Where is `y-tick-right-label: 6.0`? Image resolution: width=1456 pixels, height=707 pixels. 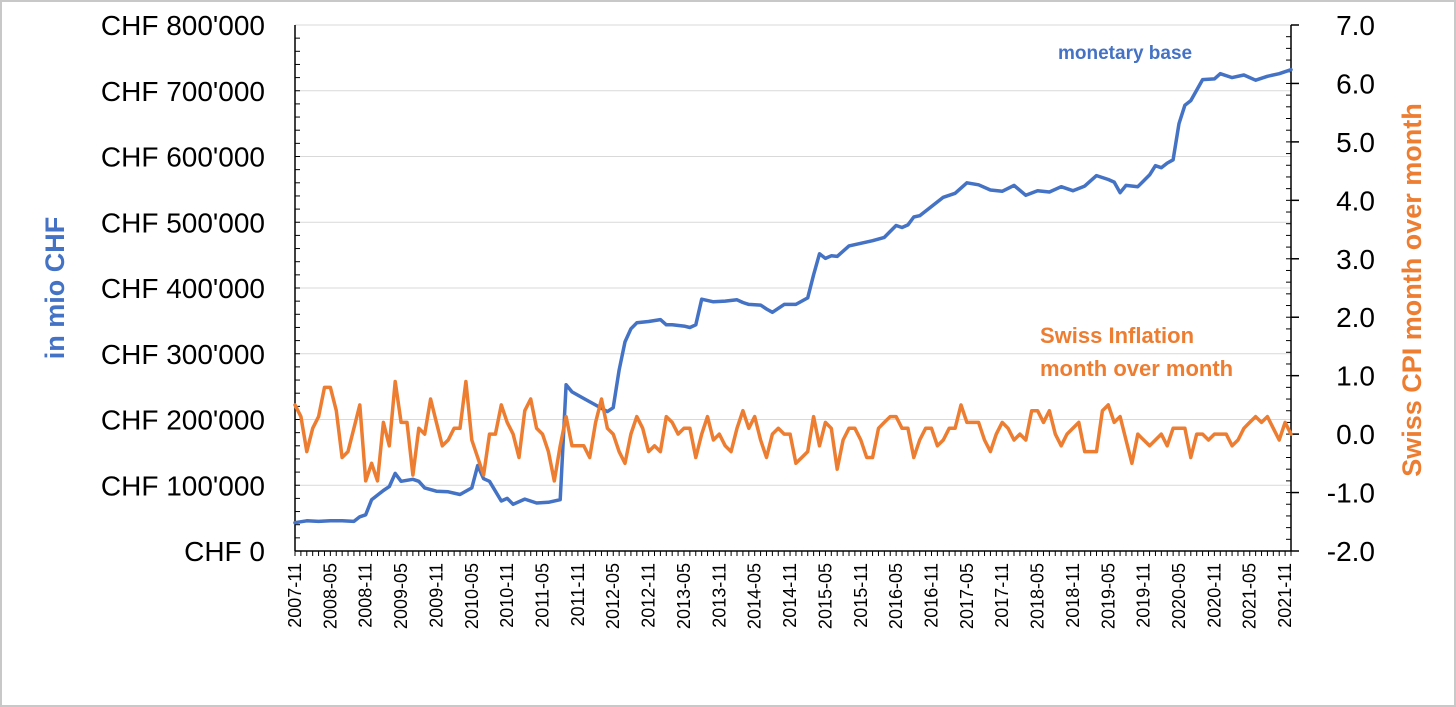
y-tick-right-label: 6.0 is located at coordinates (1355, 83).